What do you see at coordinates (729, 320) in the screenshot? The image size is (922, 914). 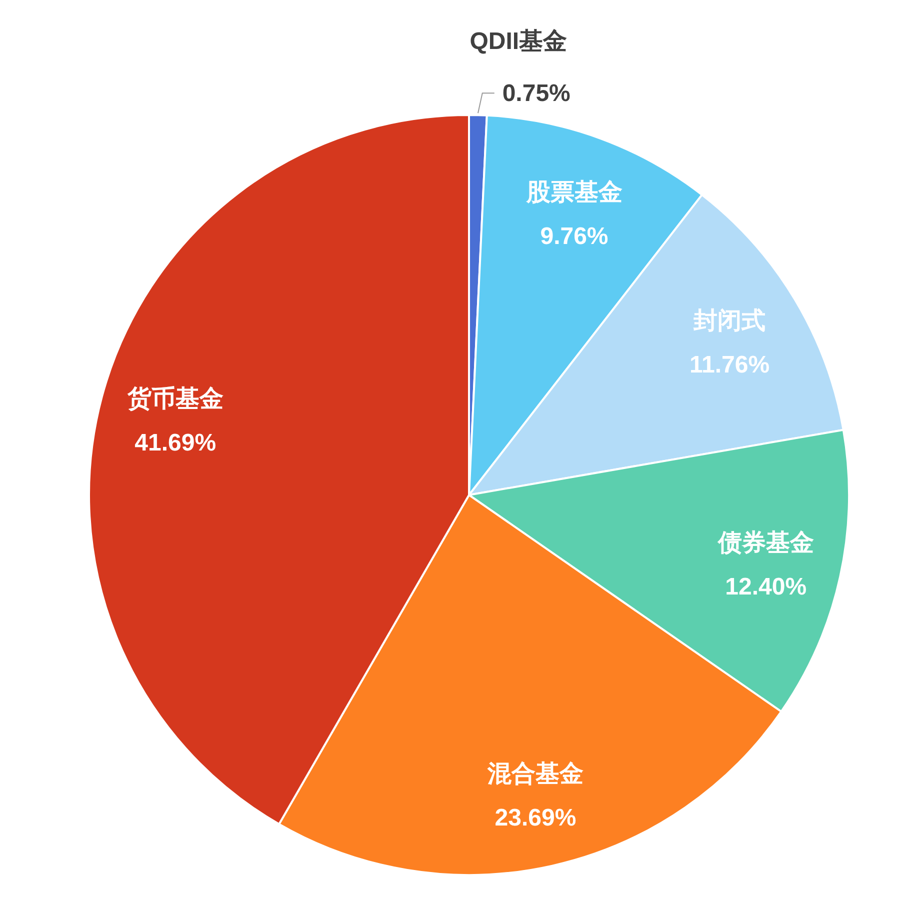 I see `slice-label: 封闭式` at bounding box center [729, 320].